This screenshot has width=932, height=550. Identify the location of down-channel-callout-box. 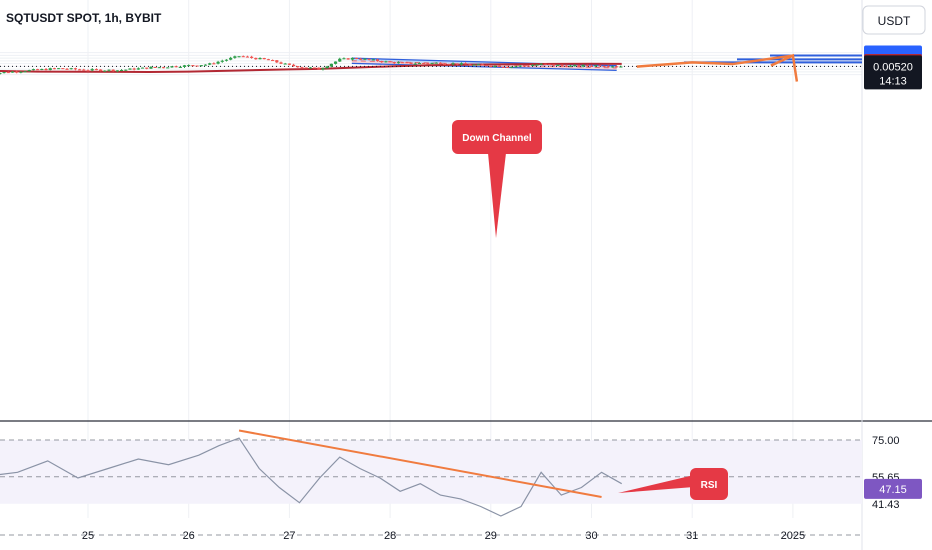
(497, 137).